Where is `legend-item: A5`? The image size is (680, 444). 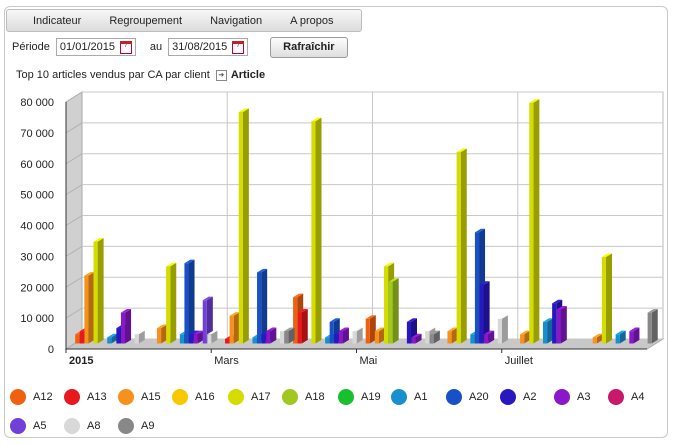
legend-item: A5 is located at coordinates (28, 426).